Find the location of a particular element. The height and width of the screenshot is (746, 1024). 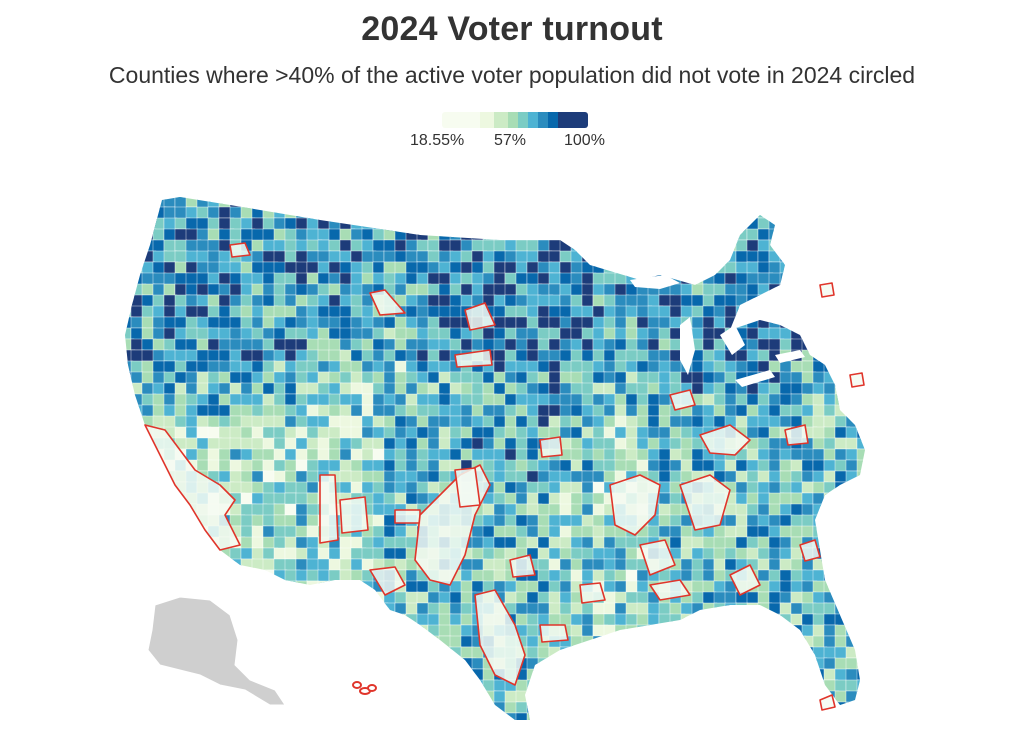

alaska-region is located at coordinates (216, 651).